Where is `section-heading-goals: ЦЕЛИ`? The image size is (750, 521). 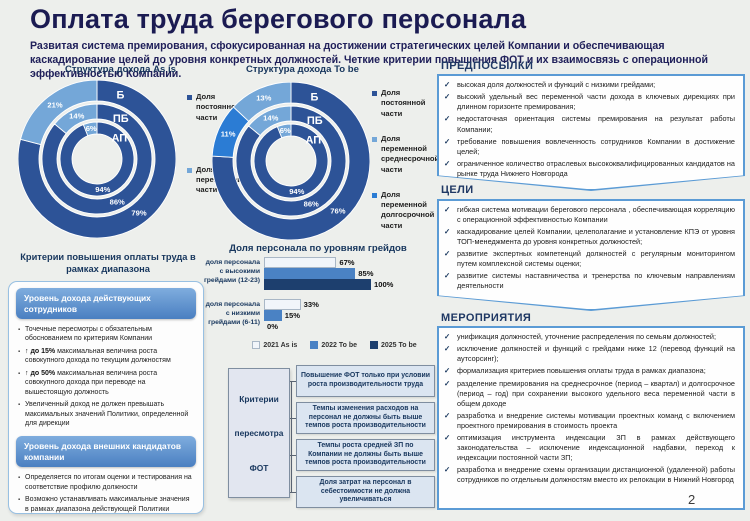
section-heading-goals: ЦЕЛИ is located at coordinates (457, 190).